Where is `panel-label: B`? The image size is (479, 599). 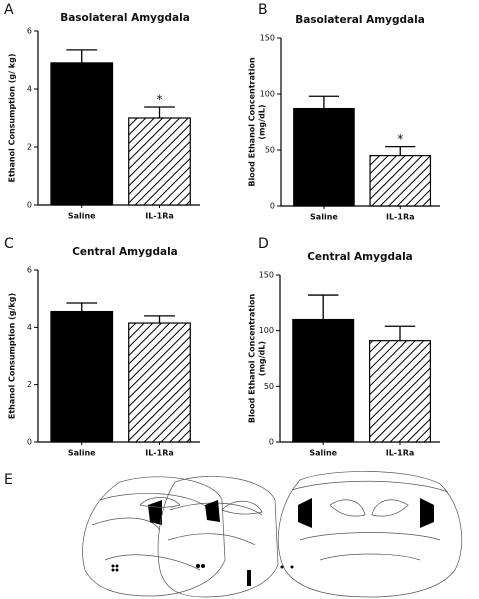
panel-label: B is located at coordinates (263, 10).